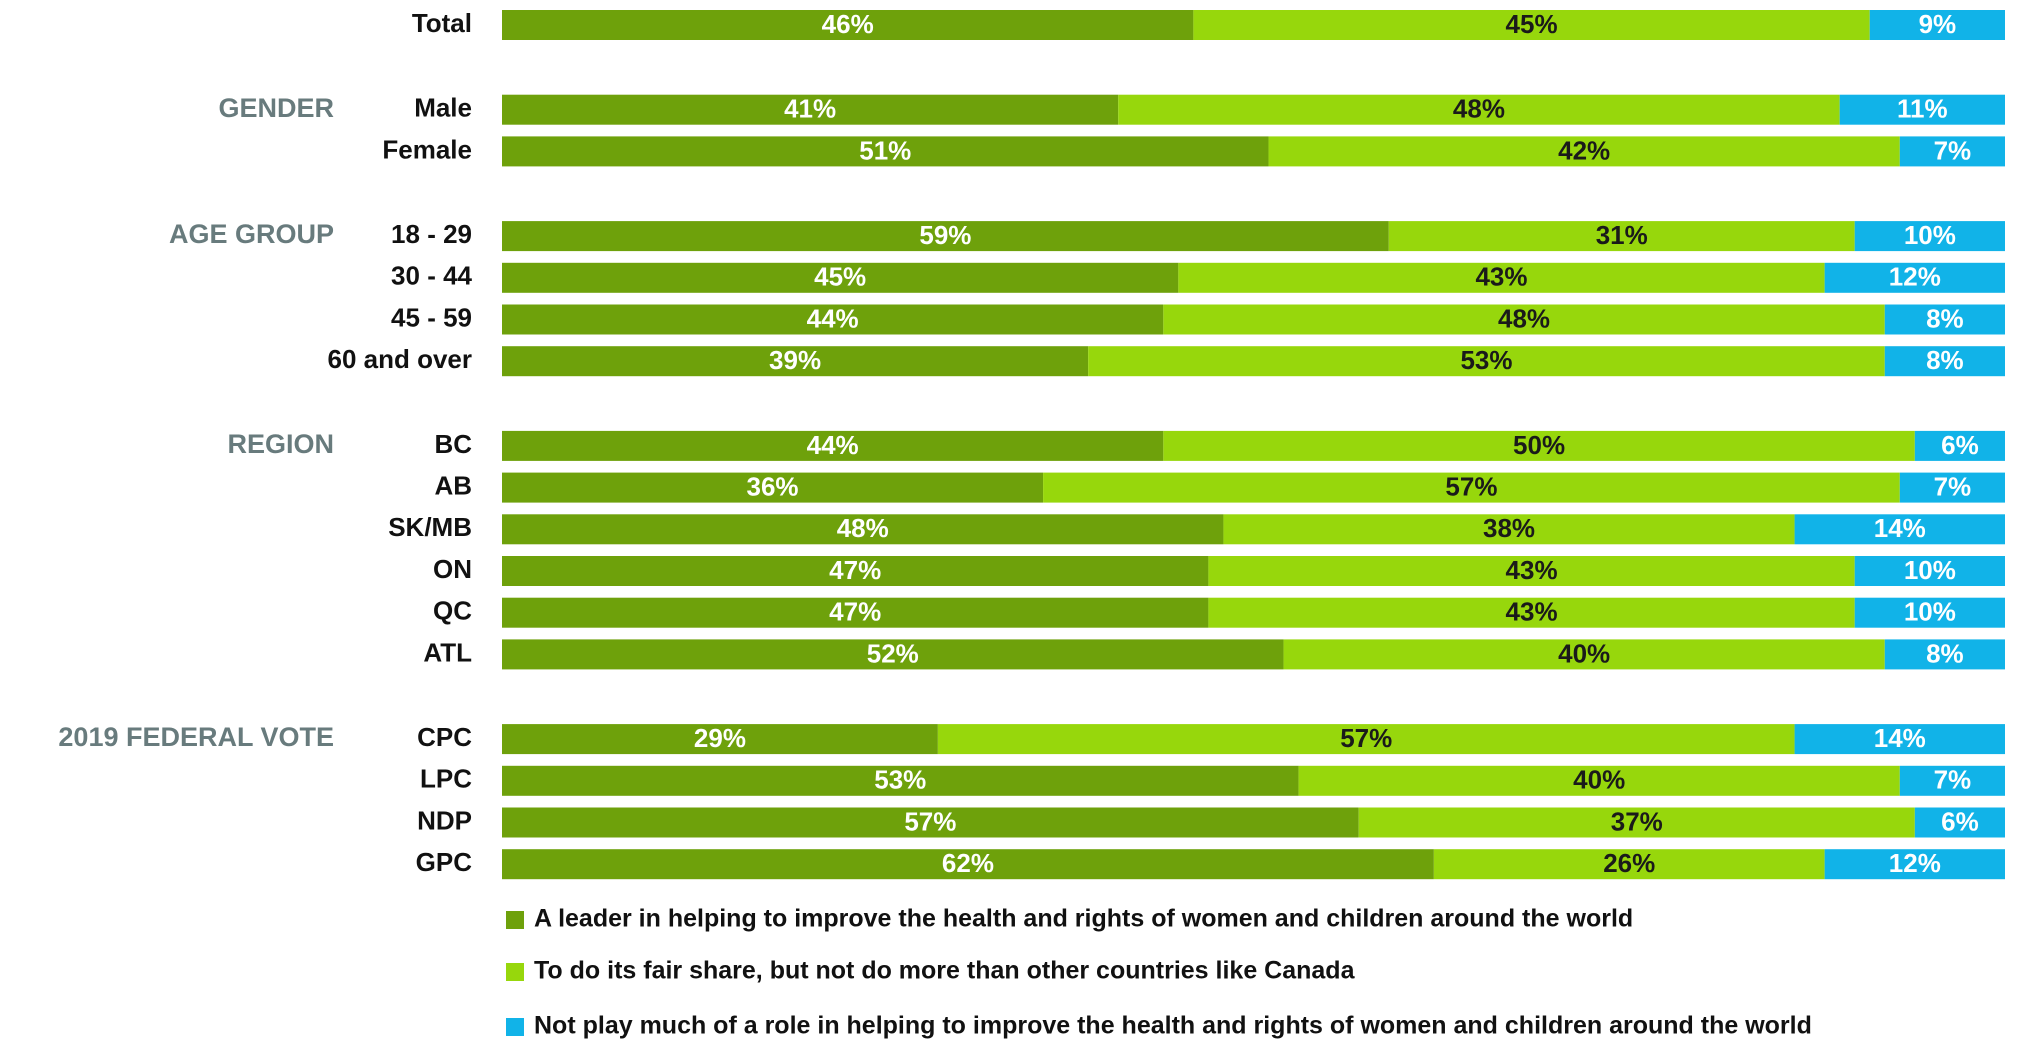 The height and width of the screenshot is (1042, 2044). What do you see at coordinates (443, 108) in the screenshot?
I see `category-label: Male` at bounding box center [443, 108].